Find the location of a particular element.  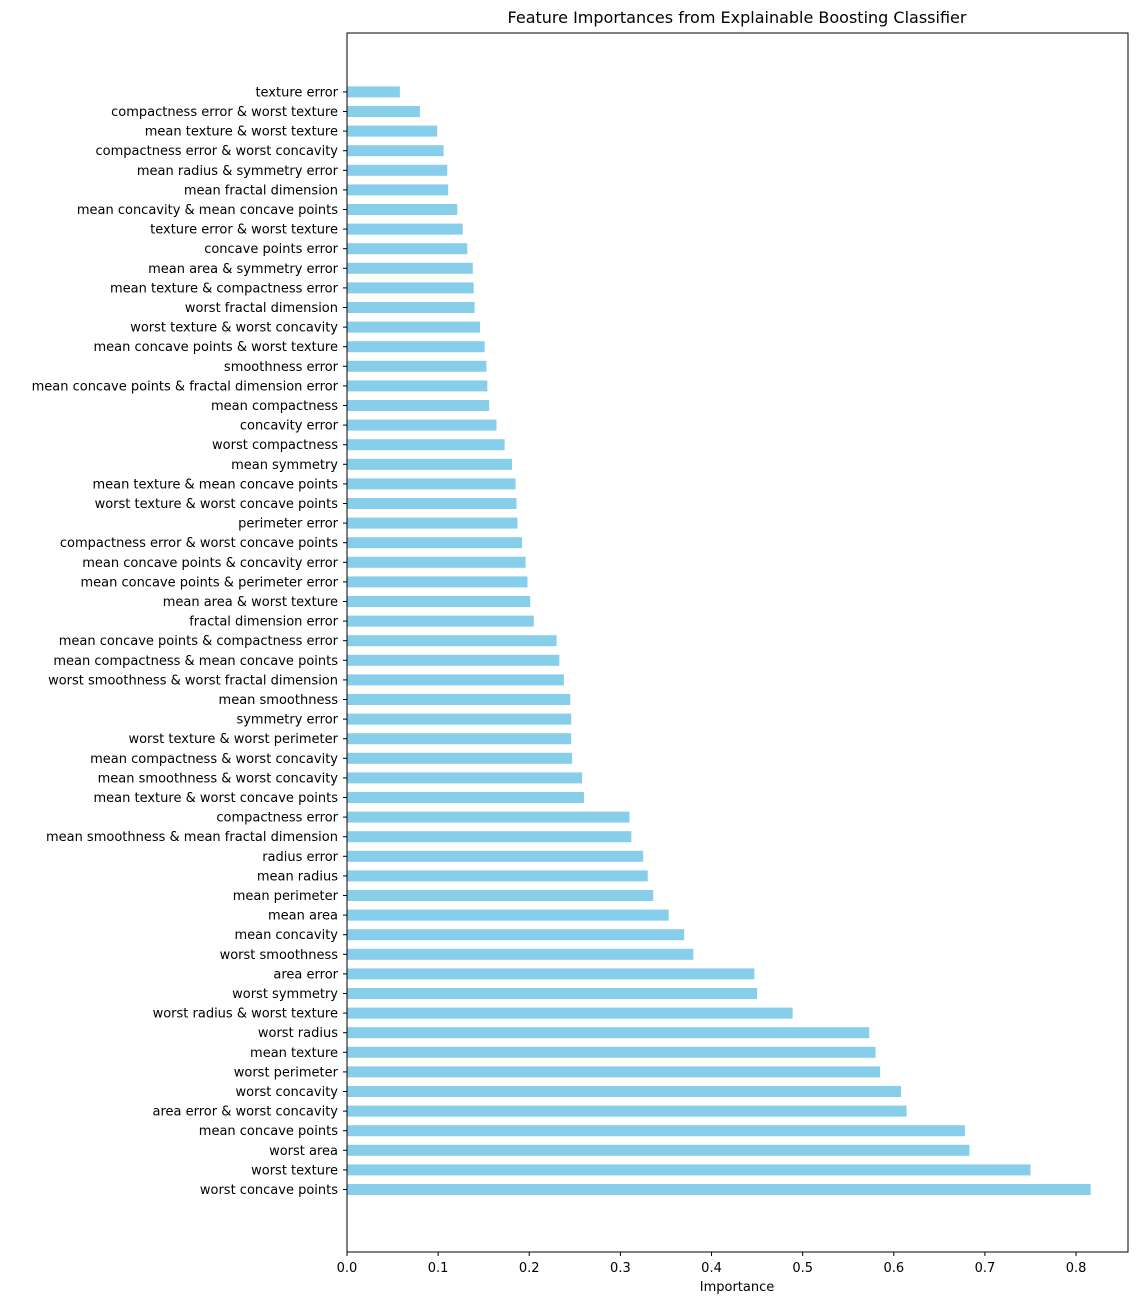

x-axis-label: Importance is located at coordinates (737, 1287).